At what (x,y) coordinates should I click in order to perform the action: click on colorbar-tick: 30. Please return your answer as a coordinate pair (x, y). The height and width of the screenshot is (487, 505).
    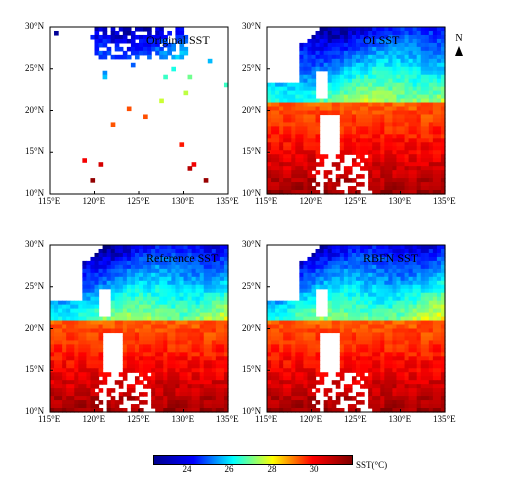
    Looking at the image, I should click on (314, 469).